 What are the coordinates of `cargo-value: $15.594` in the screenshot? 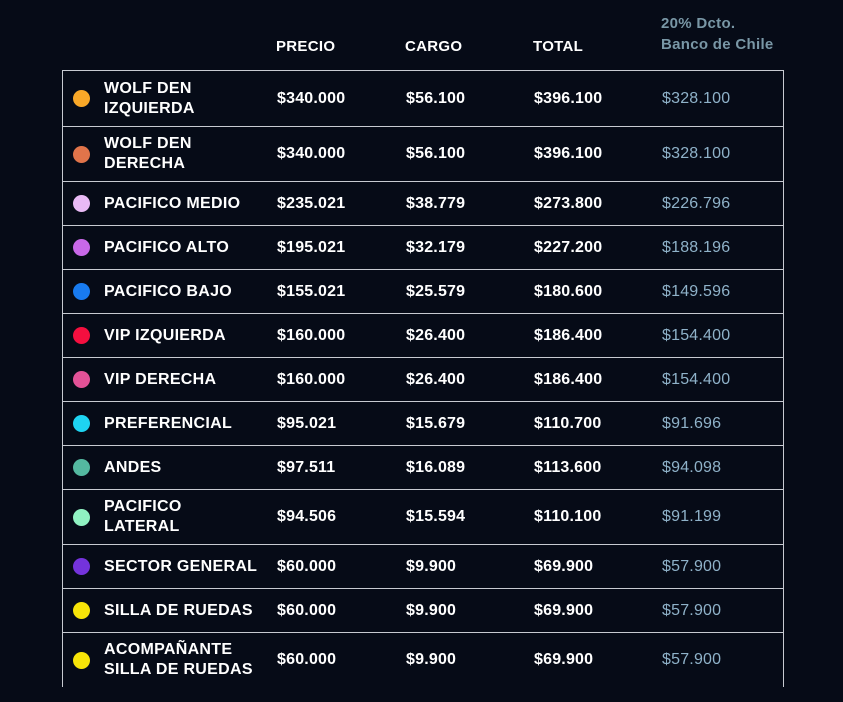 It's located at (436, 516).